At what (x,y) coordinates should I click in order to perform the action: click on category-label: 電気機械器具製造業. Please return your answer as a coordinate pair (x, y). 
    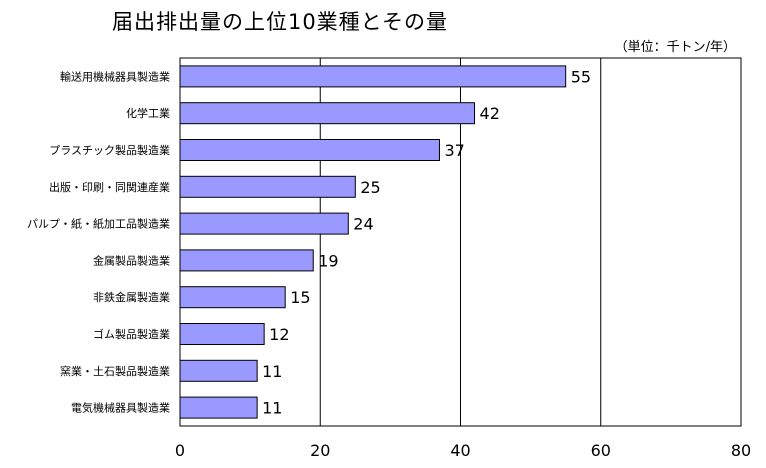
    Looking at the image, I should click on (120, 408).